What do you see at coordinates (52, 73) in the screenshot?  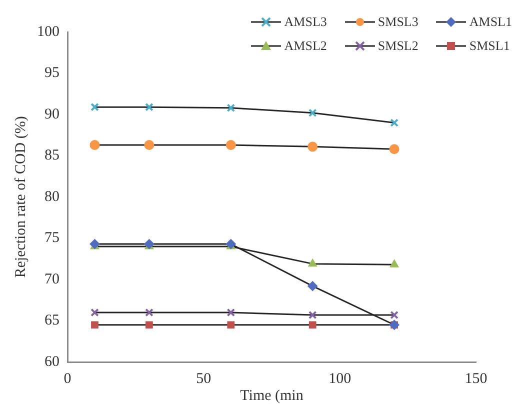 I see `y-tick-label: 95` at bounding box center [52, 73].